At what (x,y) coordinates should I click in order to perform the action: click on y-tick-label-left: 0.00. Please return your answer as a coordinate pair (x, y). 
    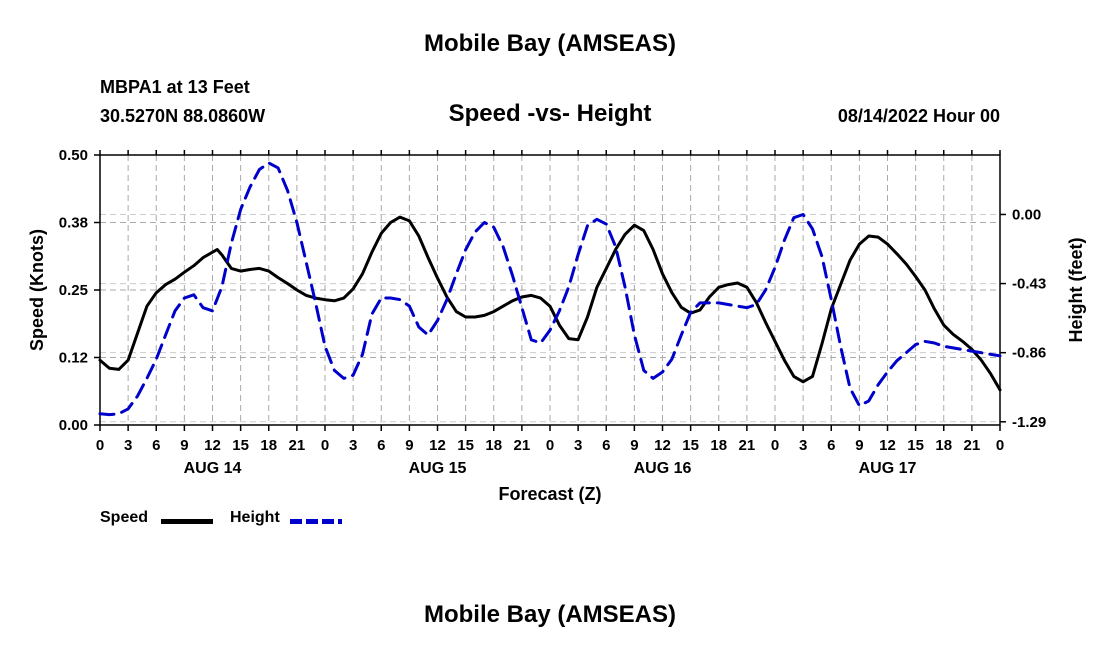
    Looking at the image, I should click on (73, 425).